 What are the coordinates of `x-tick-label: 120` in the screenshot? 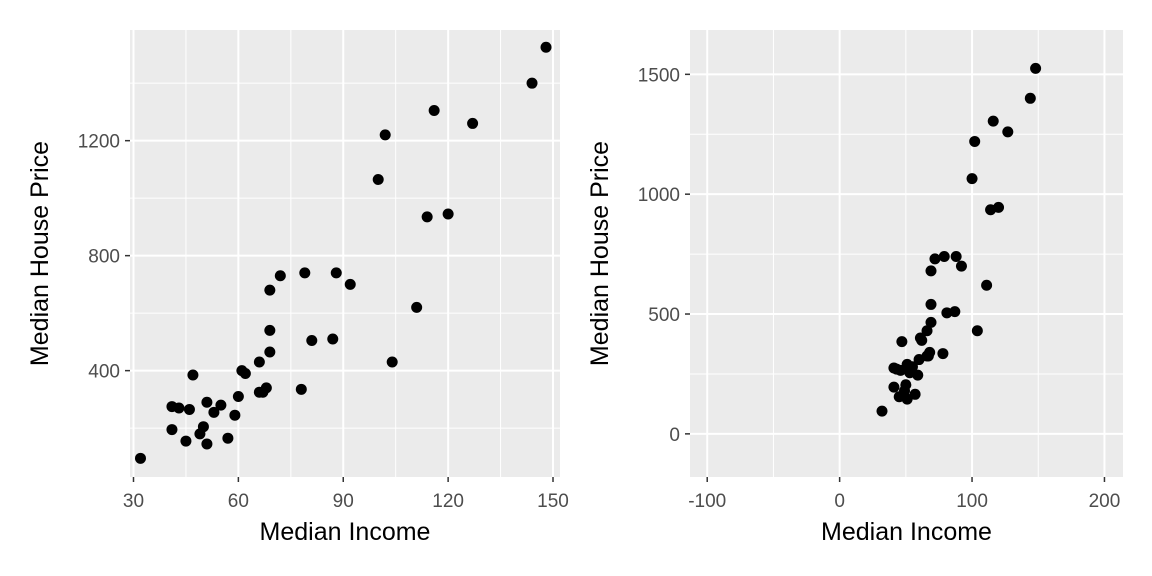 It's located at (448, 501).